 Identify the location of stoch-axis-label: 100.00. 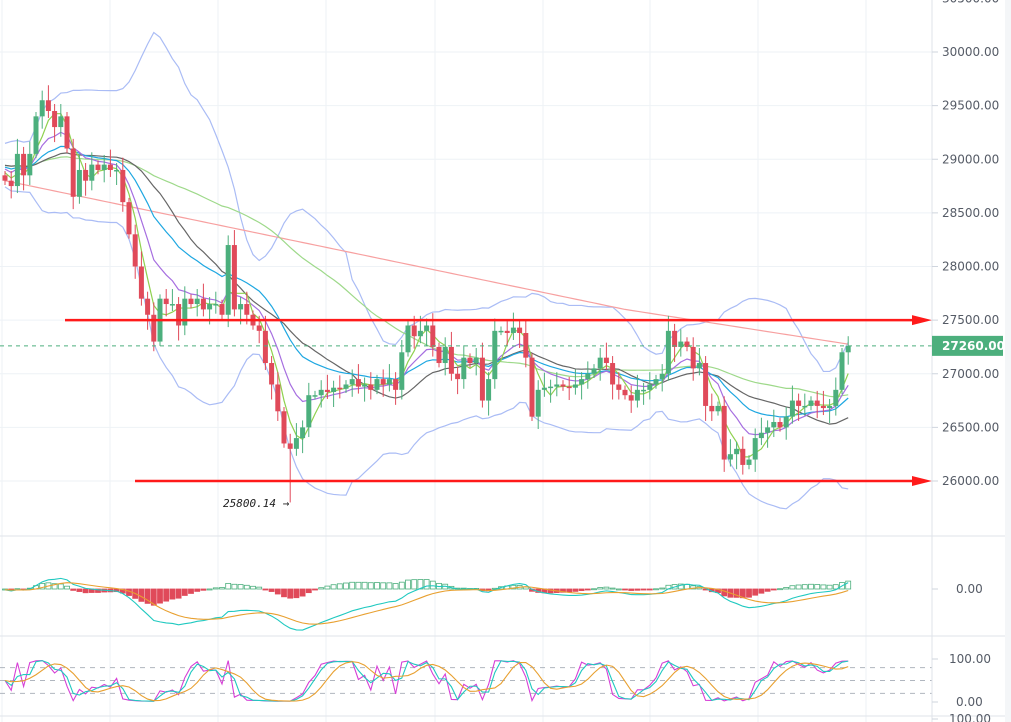
(970, 717).